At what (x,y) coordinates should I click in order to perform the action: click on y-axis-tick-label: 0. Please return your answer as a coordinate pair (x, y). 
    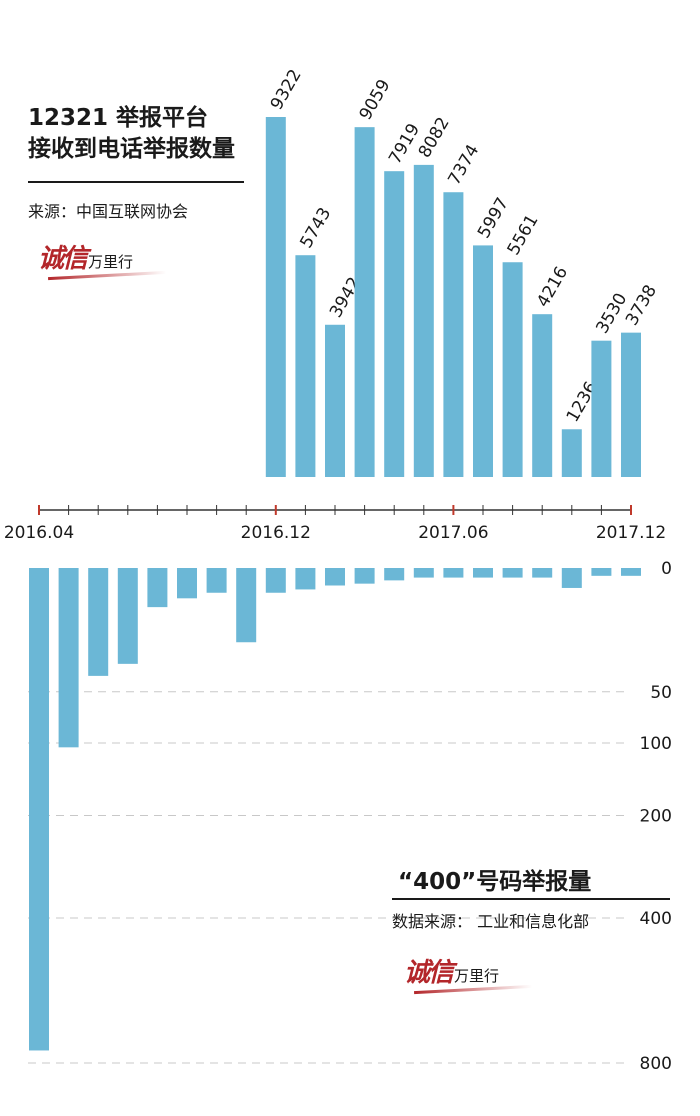
    Looking at the image, I should click on (666, 569).